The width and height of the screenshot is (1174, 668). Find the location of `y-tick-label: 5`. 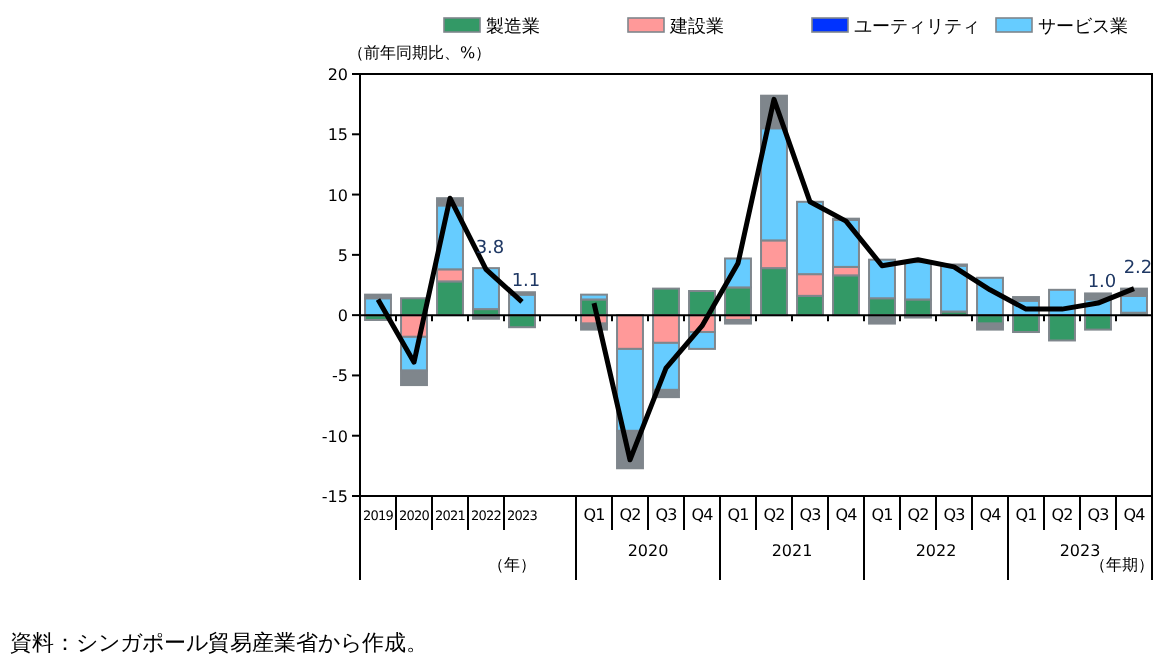

y-tick-label: 5 is located at coordinates (342, 255).